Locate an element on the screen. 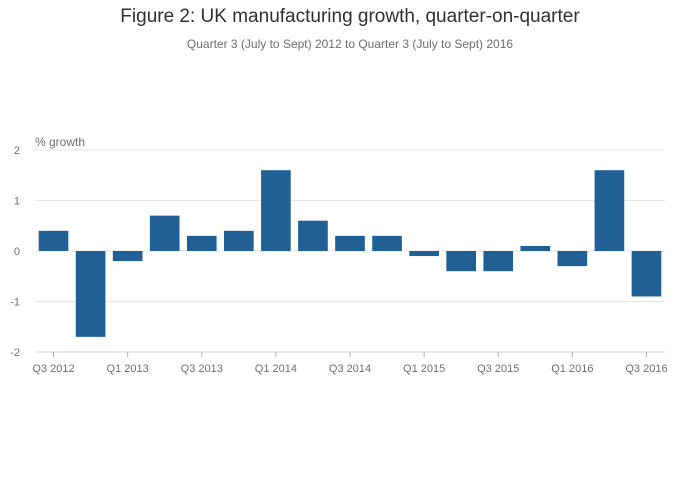  y-axis-label: % growth is located at coordinates (60, 142).